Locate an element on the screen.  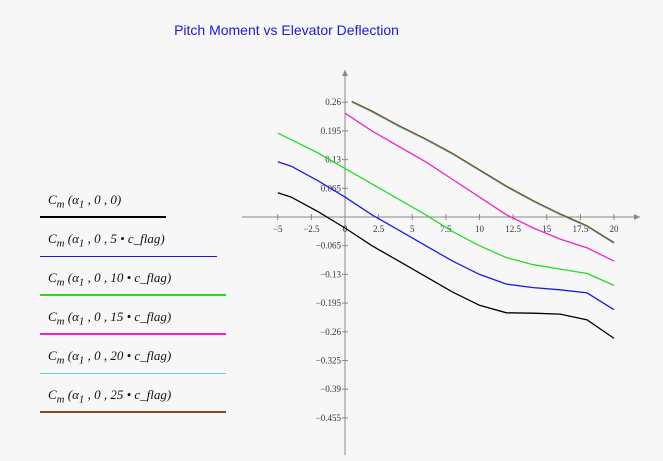
y-tick-label: −0.065 is located at coordinates (329, 246).